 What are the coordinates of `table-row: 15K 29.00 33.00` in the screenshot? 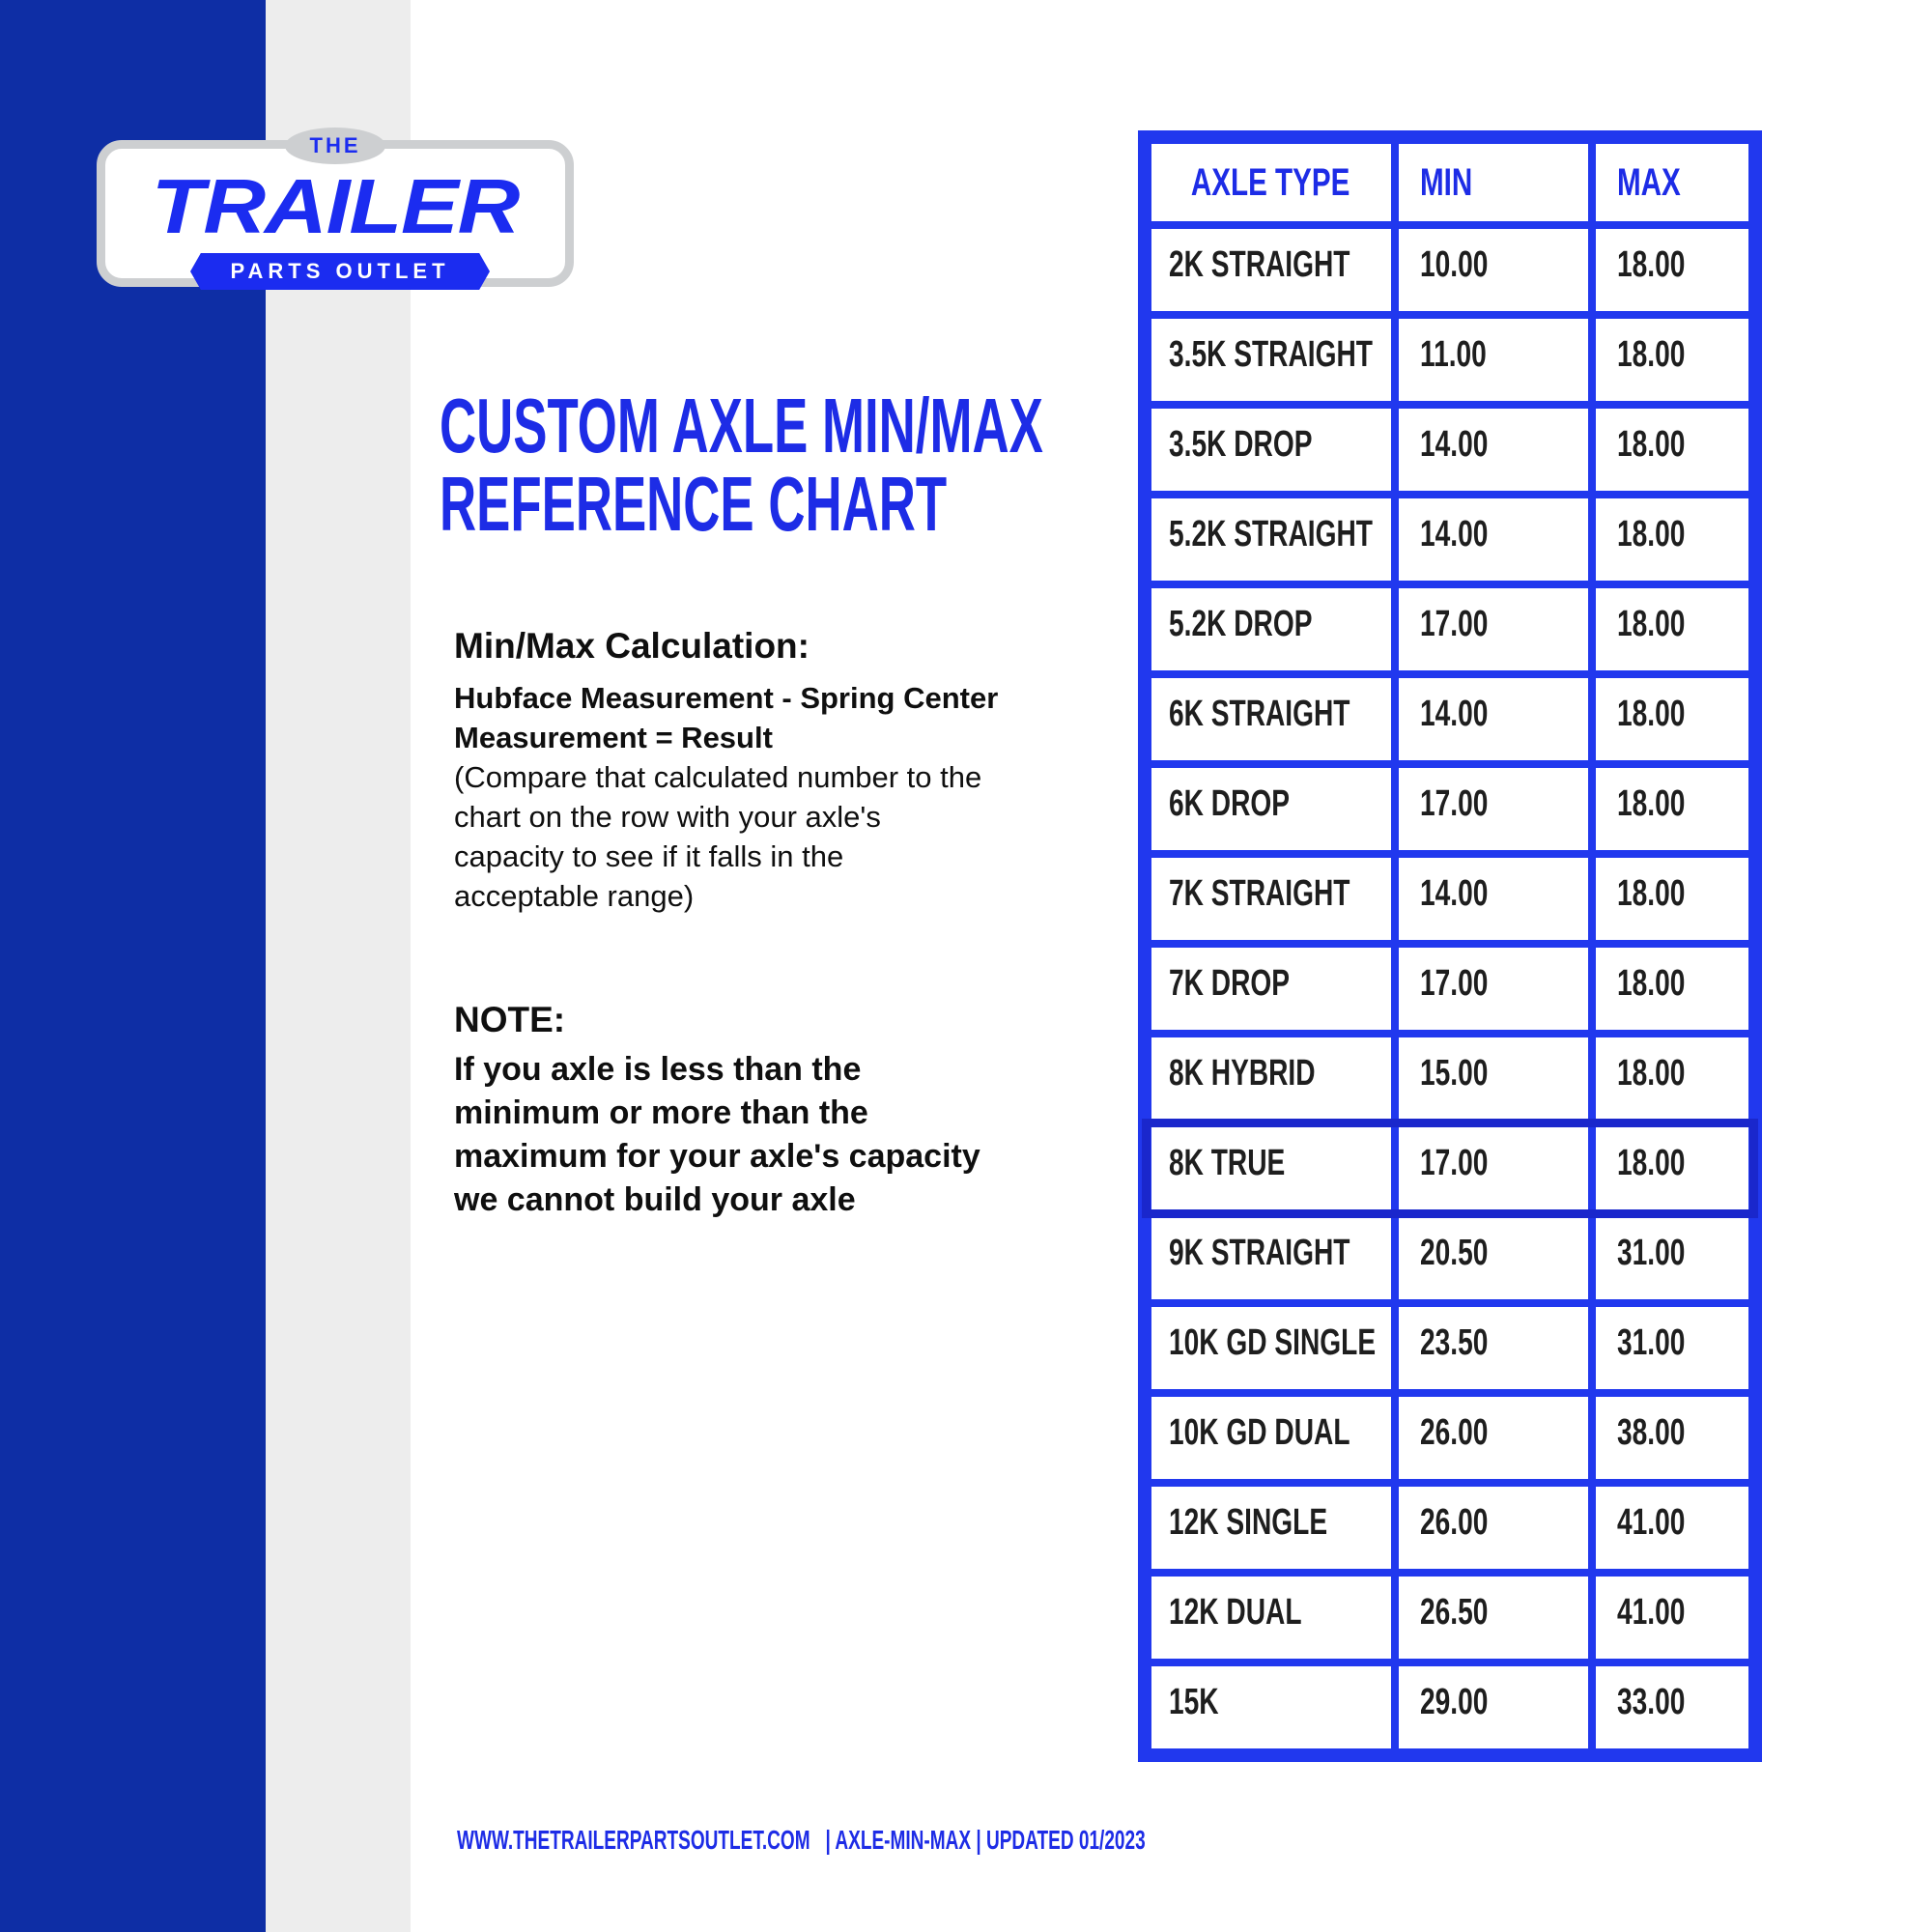 It's located at (1449, 1707).